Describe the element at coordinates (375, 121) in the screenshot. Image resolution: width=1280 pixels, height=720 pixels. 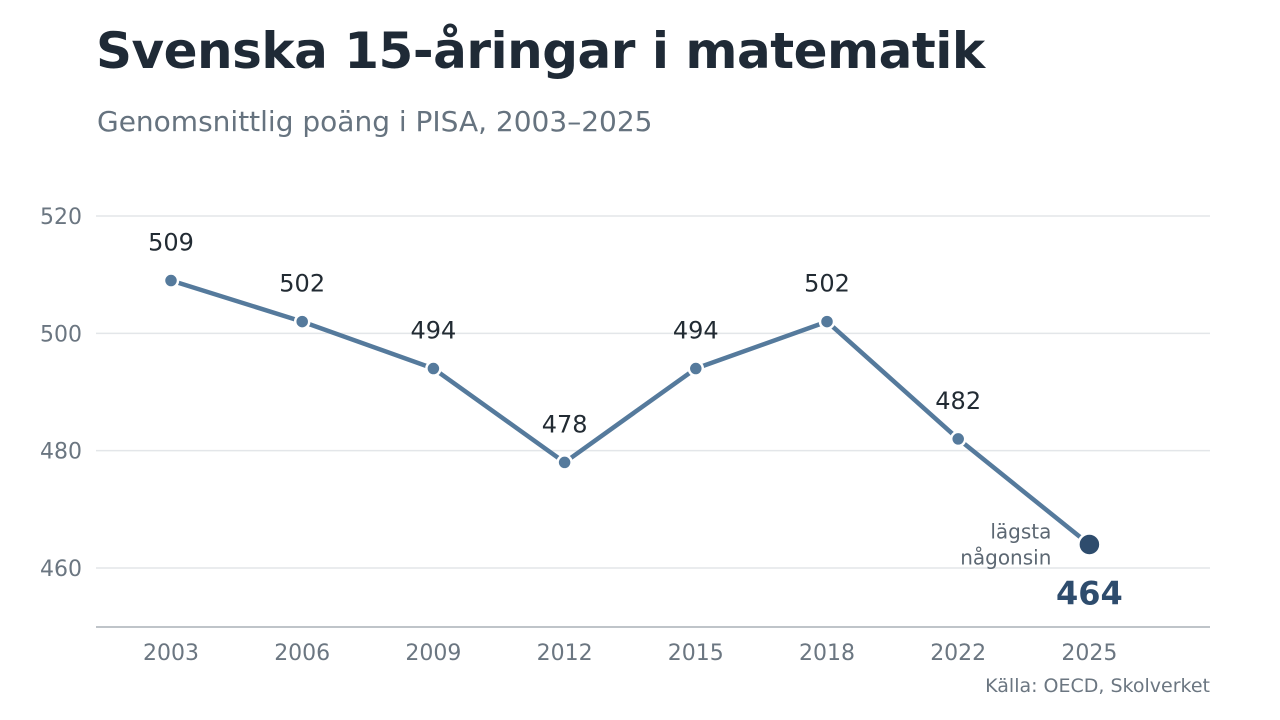
I see `chart-subtitle: Genomsnittlig poäng i PISA, 2003–2025` at that location.